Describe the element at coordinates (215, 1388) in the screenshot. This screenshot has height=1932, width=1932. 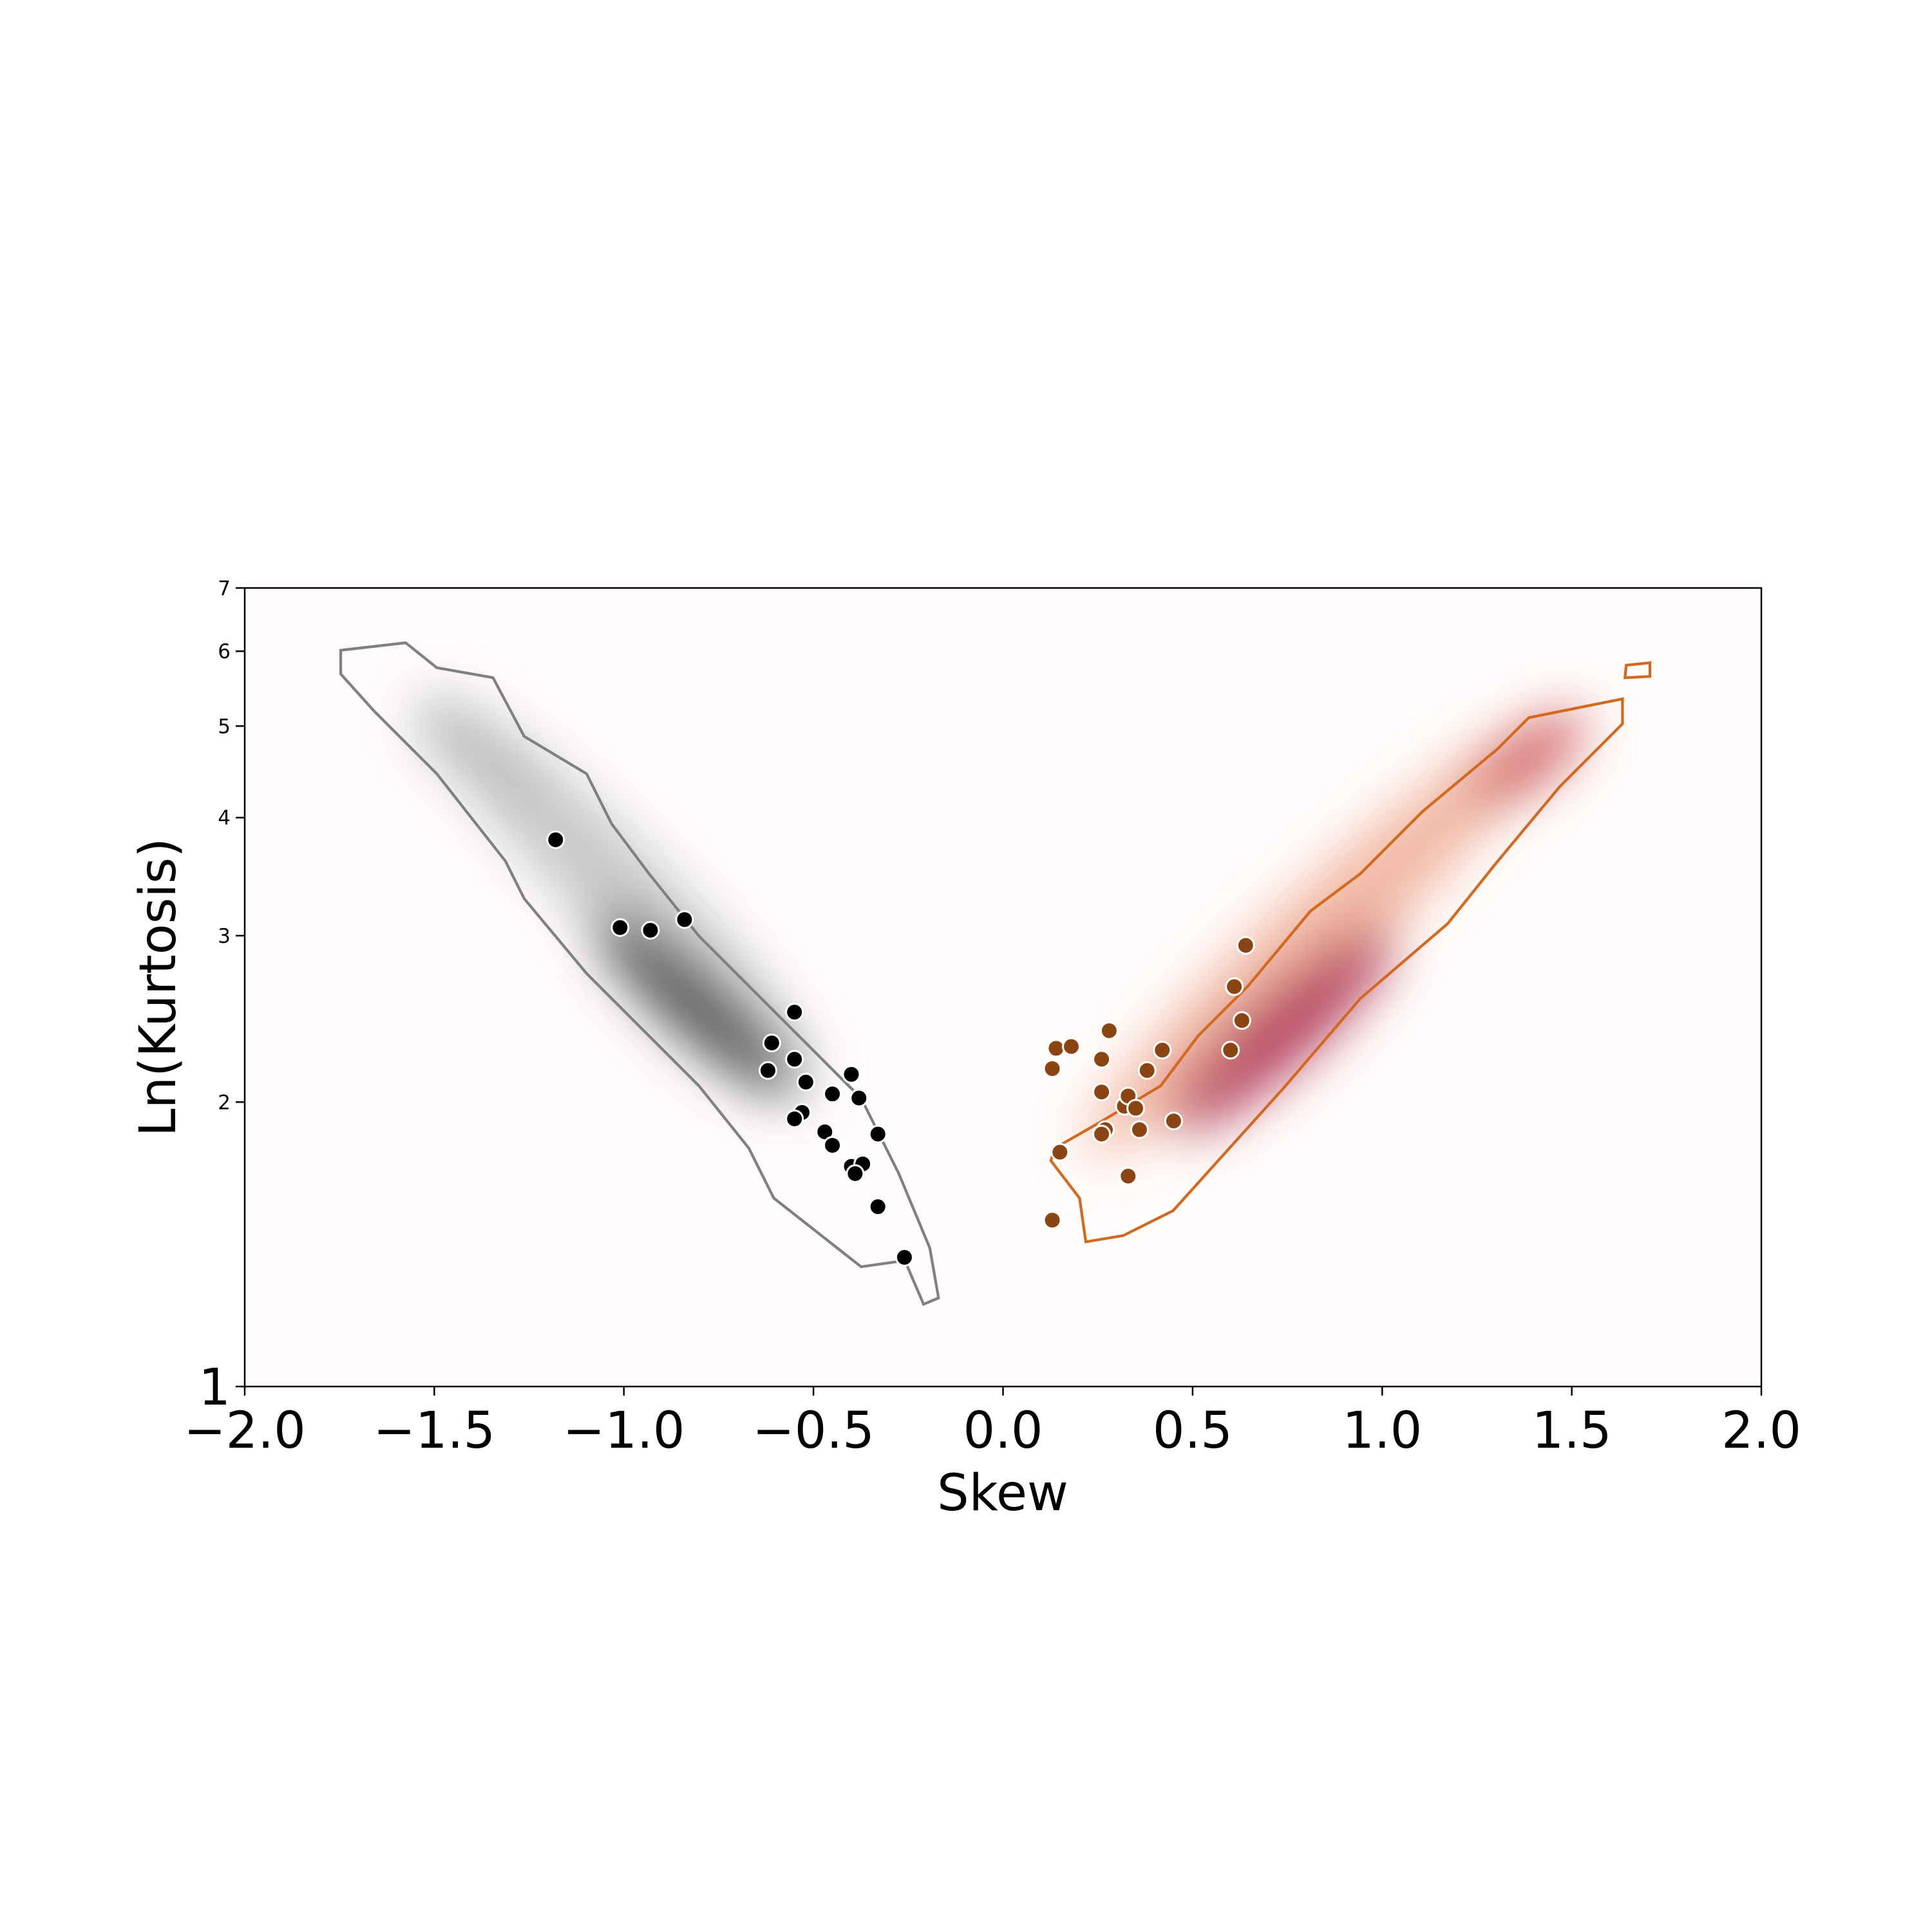
I see `y-tick-label: 1` at that location.